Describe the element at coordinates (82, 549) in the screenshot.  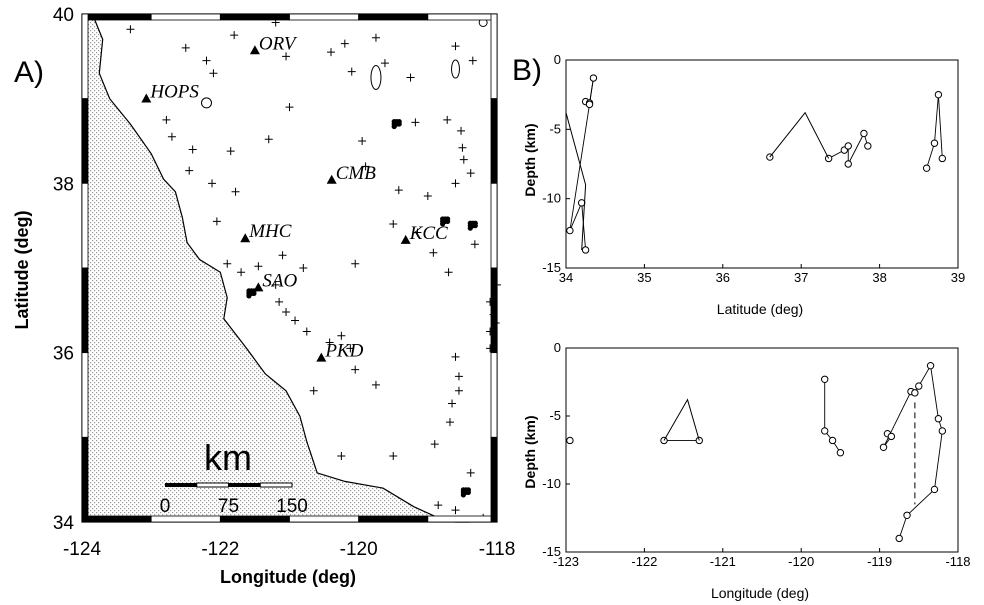
I see `x-tick-label: -124` at that location.